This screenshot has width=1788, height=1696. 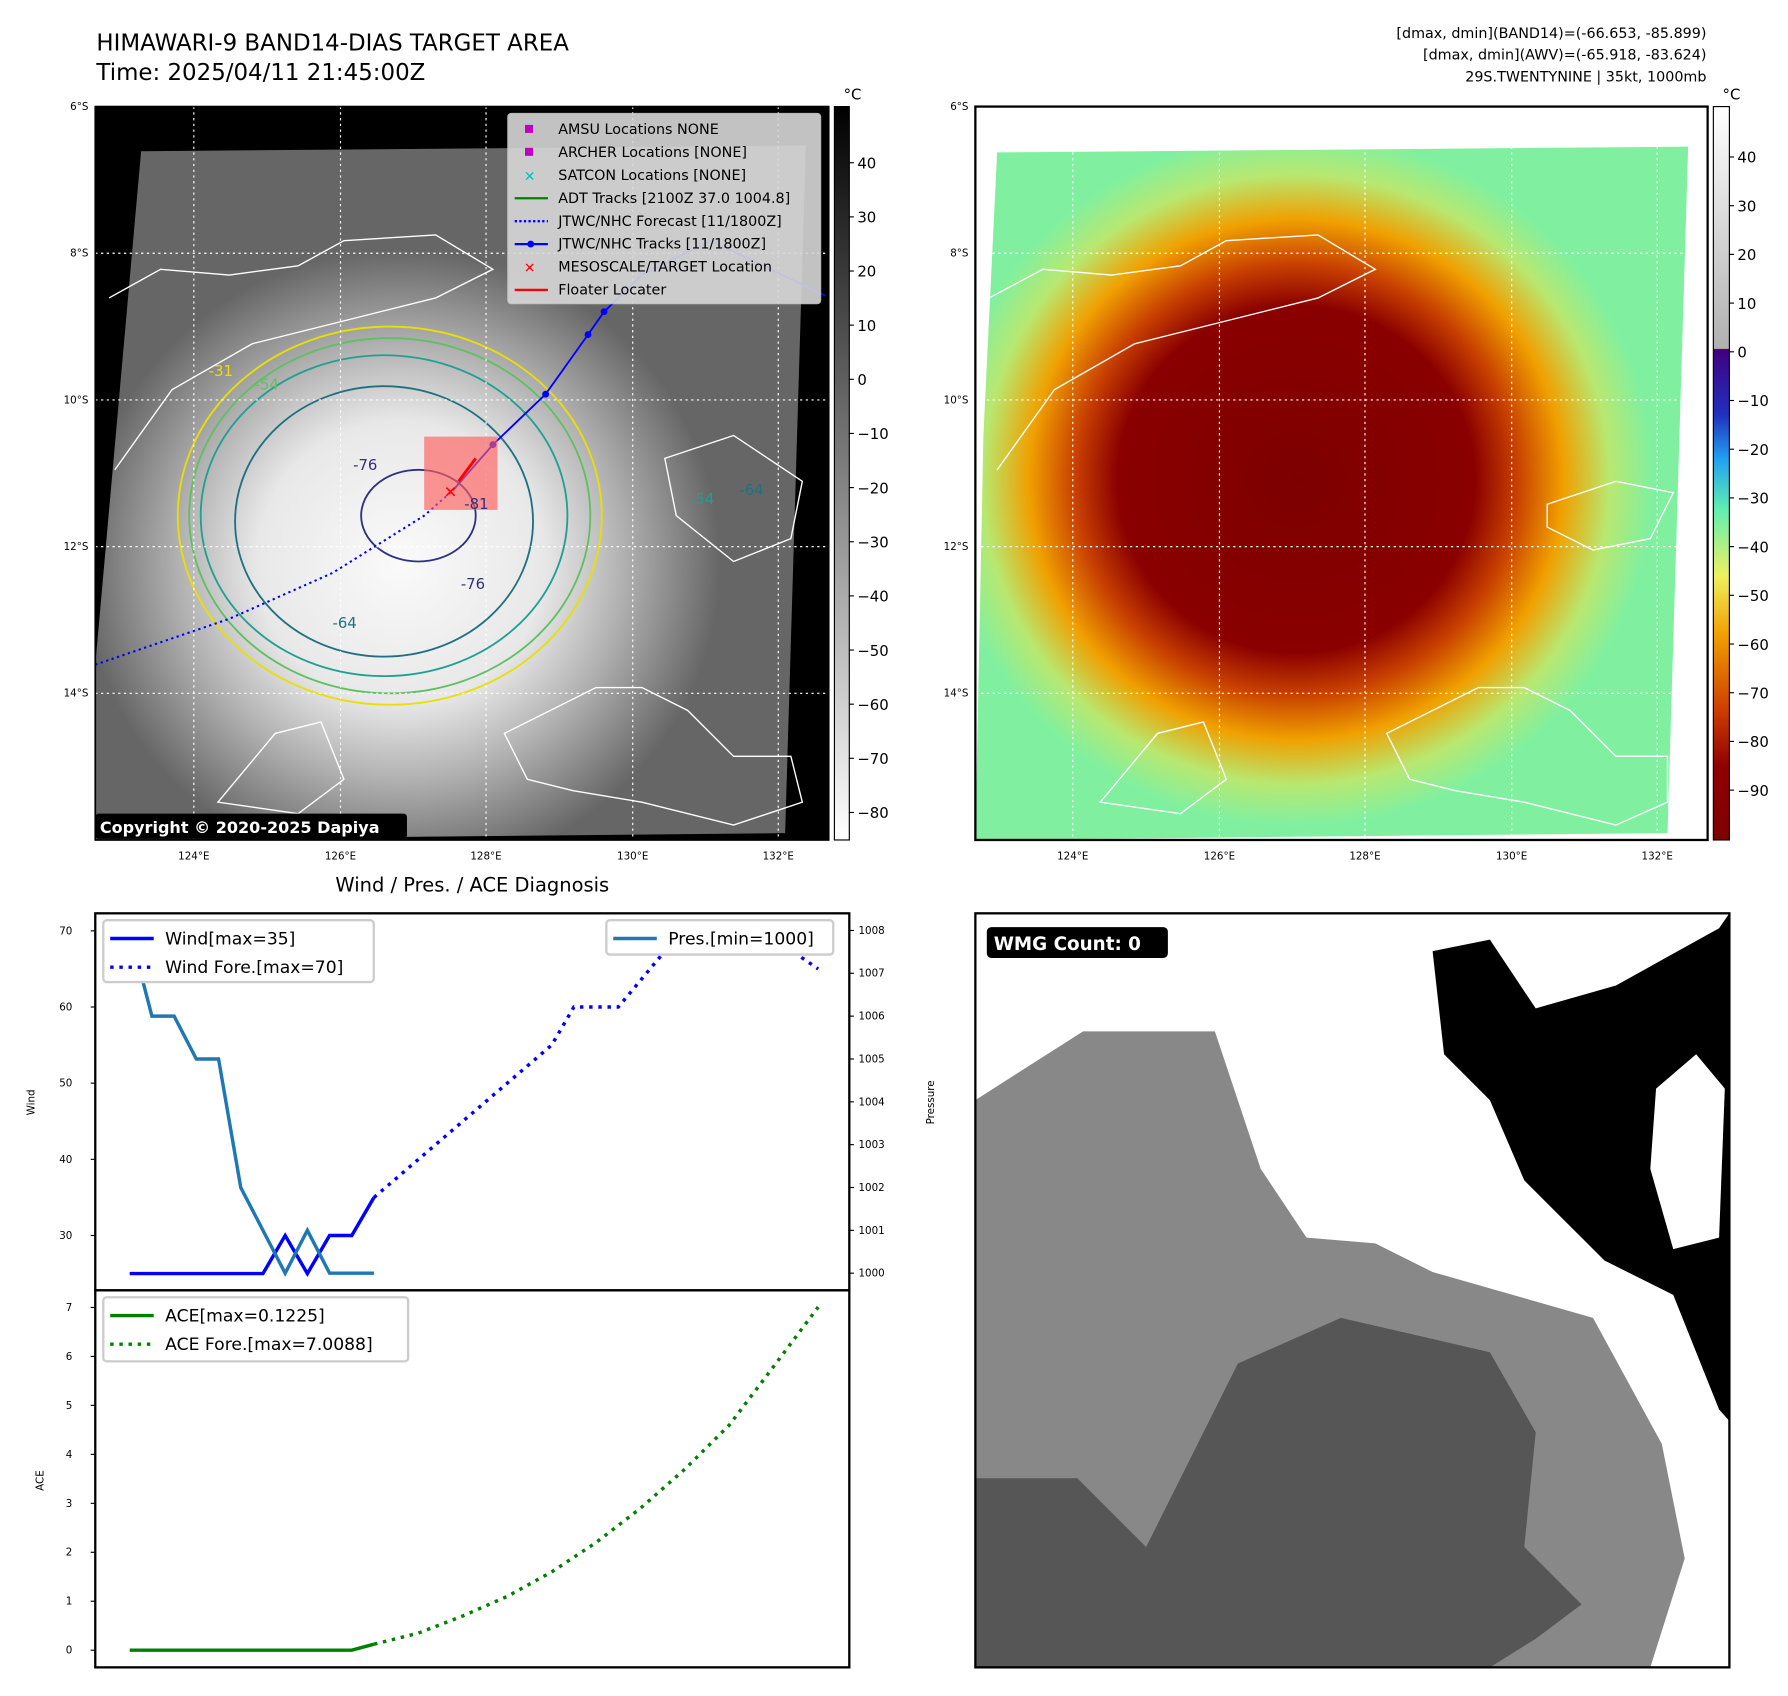 What do you see at coordinates (1752, 450) in the screenshot?
I see `colorbar-tick-label: −20` at bounding box center [1752, 450].